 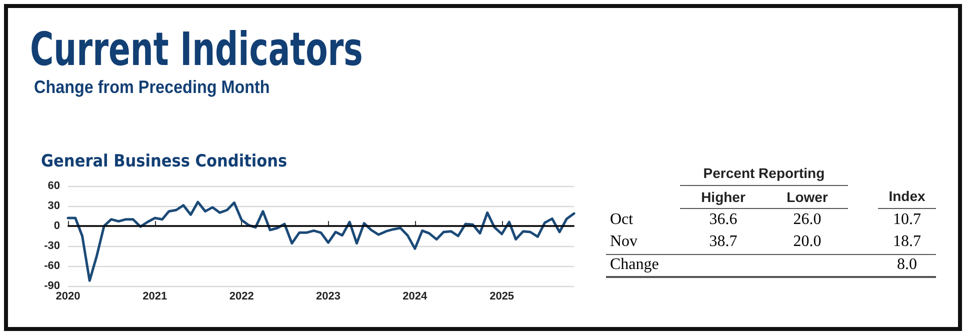 I want to click on text: Percent Reporting, so click(x=764, y=173).